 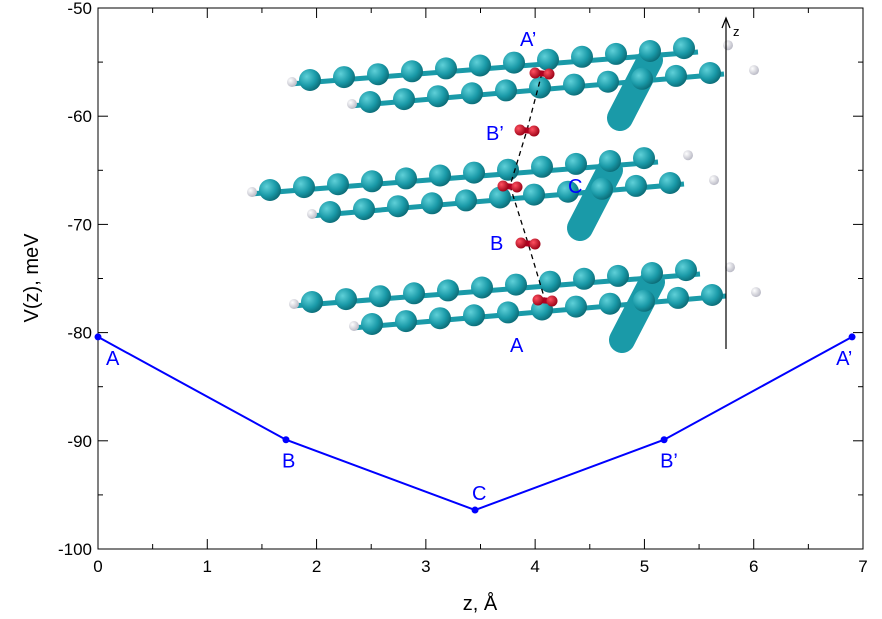 I want to click on y-tick-label-0: -100, so click(x=75, y=549).